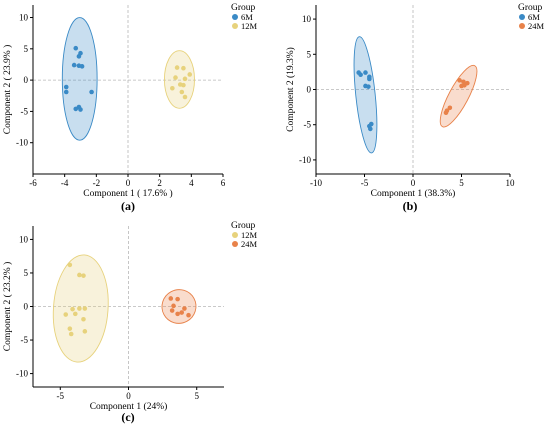  What do you see at coordinates (223, 183) in the screenshot?
I see `x-tick-label: 6` at bounding box center [223, 183].